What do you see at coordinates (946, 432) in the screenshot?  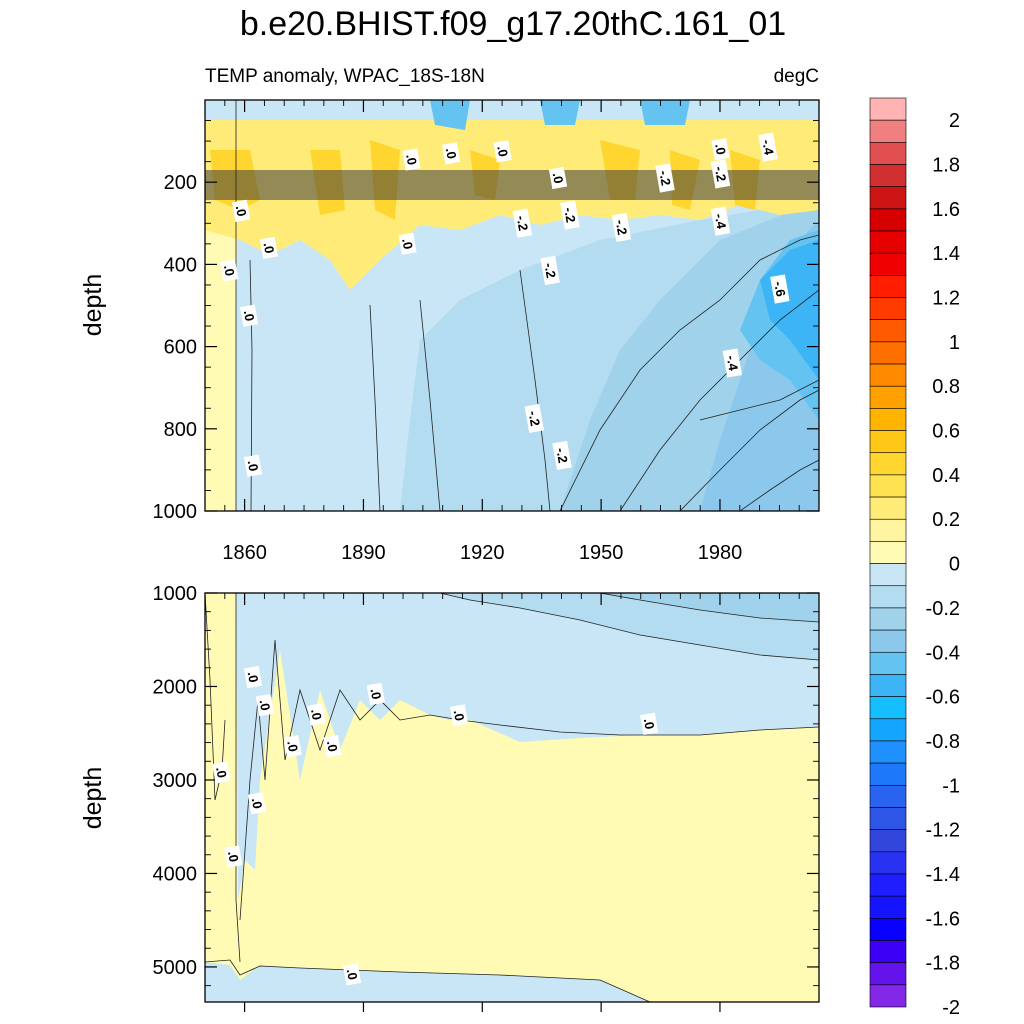 I see `colorbar-label: 0.6` at bounding box center [946, 432].